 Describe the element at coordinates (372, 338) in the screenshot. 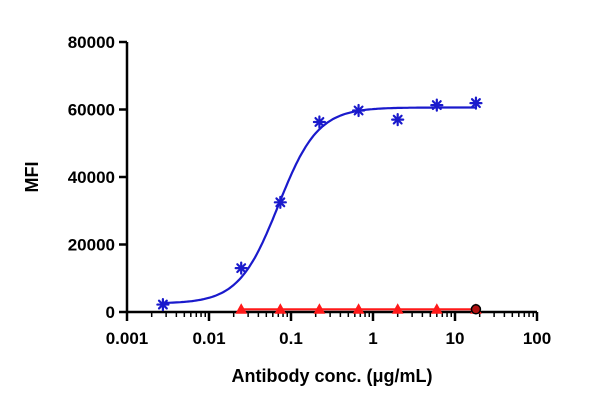

I see `x-tick-label: 1` at that location.